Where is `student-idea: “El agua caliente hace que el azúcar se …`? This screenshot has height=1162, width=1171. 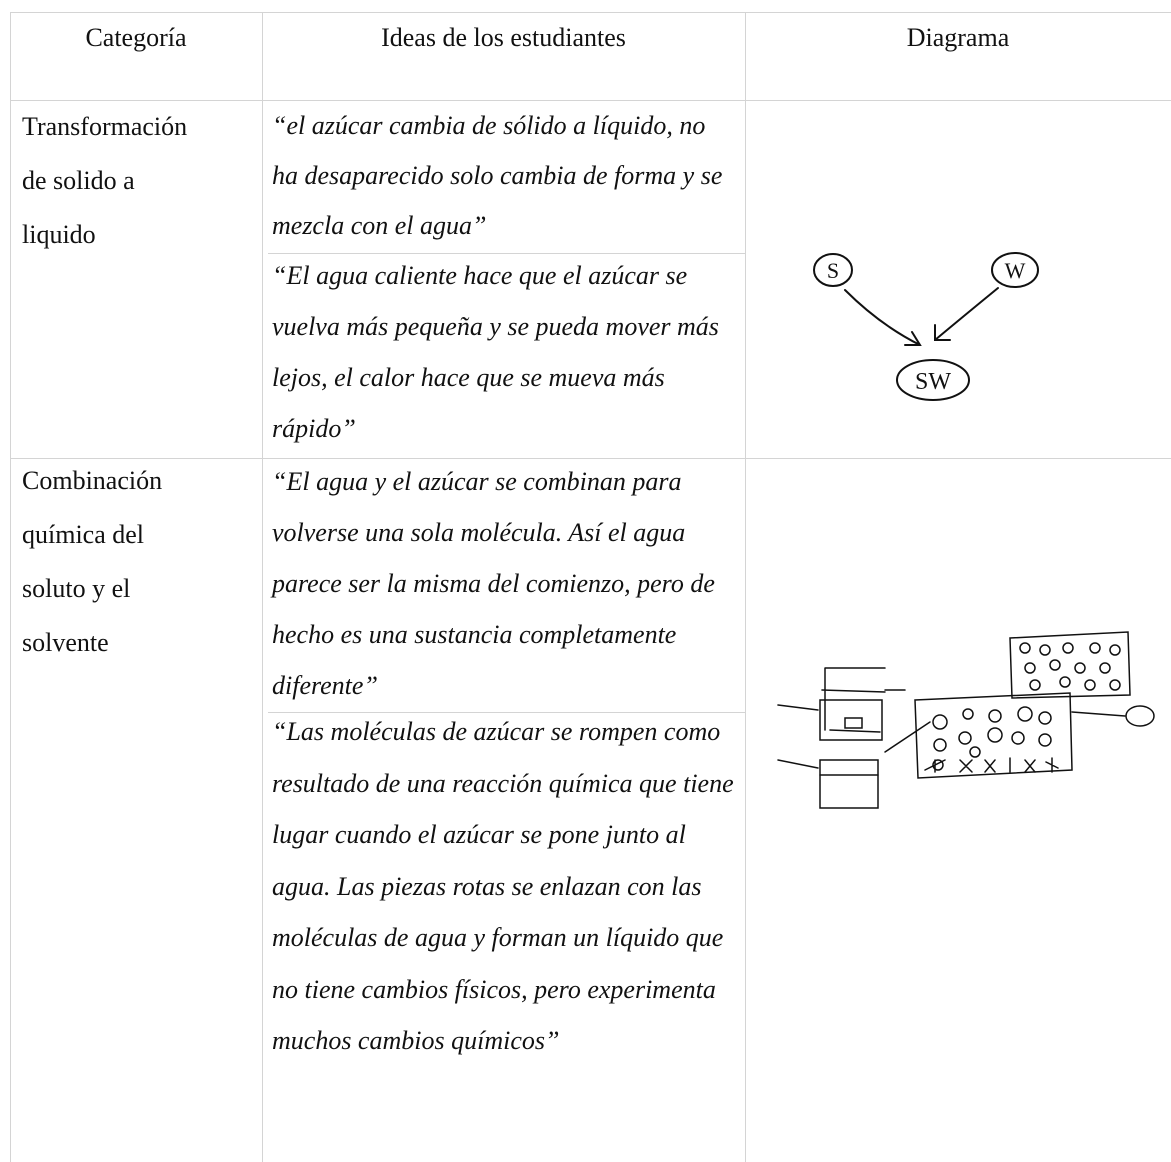
student-idea: “El agua caliente hace que el azúcar se … is located at coordinates (495, 352).